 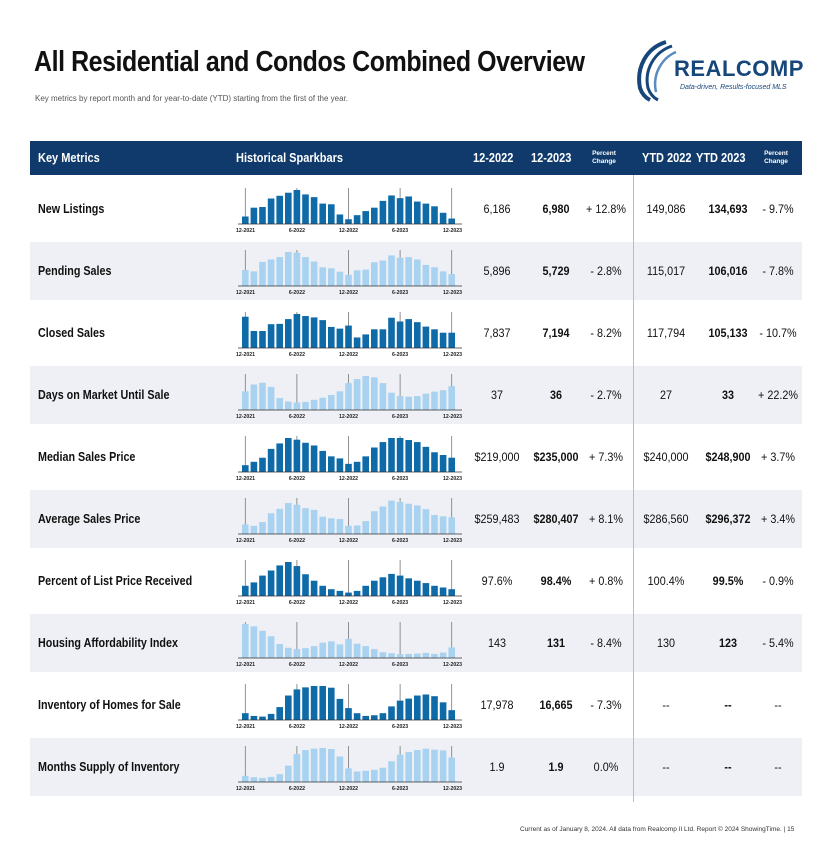 I want to click on header-ytd-2023: YTD 2023, so click(x=721, y=158).